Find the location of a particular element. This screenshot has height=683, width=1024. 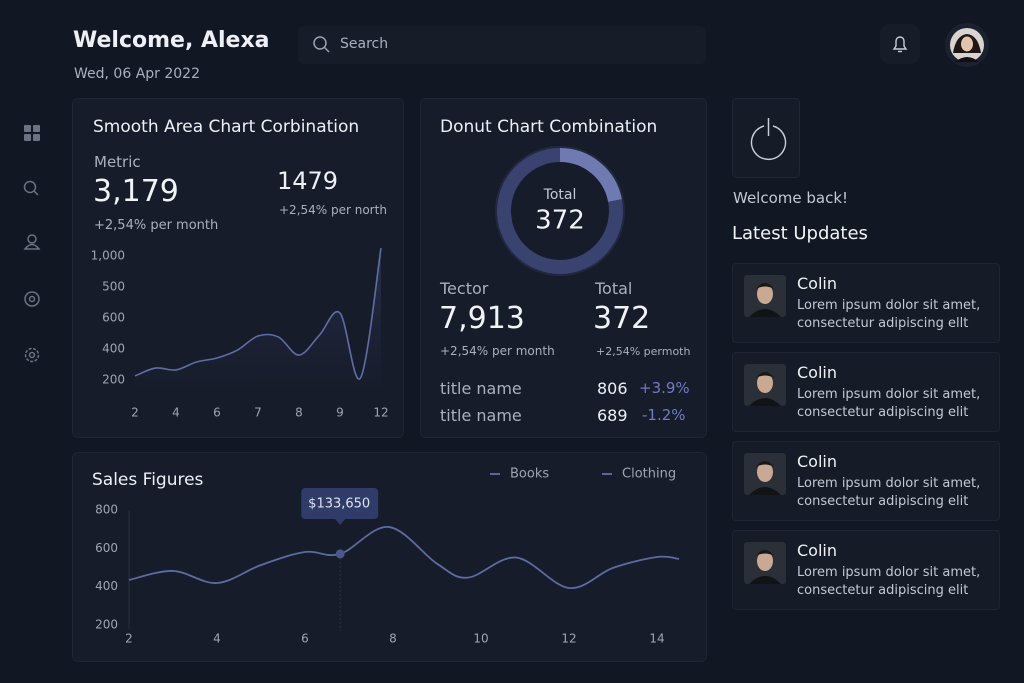

card-title: Sales Figures is located at coordinates (148, 480).